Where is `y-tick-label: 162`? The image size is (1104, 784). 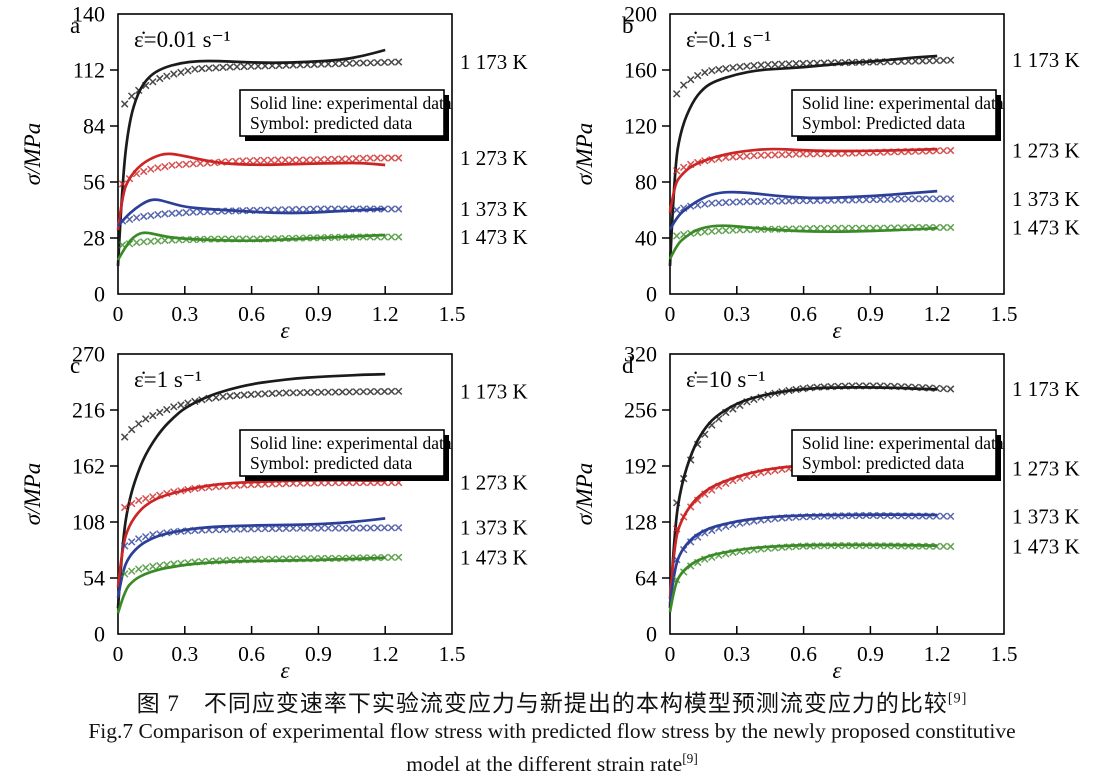 y-tick-label: 162 is located at coordinates (88, 466).